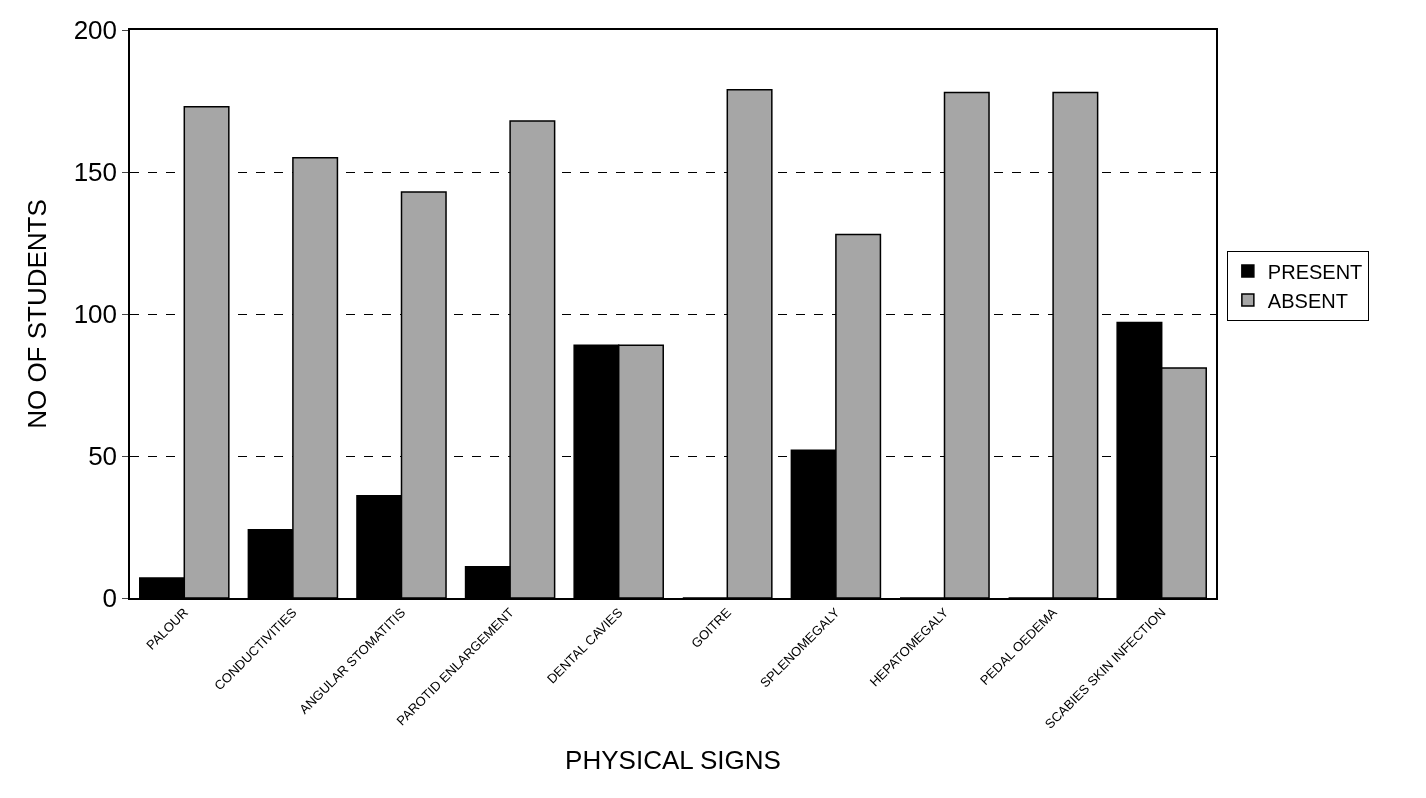 This screenshot has width=1426, height=798. Describe the element at coordinates (1315, 271) in the screenshot. I see `legend-label: PRESENT` at that location.